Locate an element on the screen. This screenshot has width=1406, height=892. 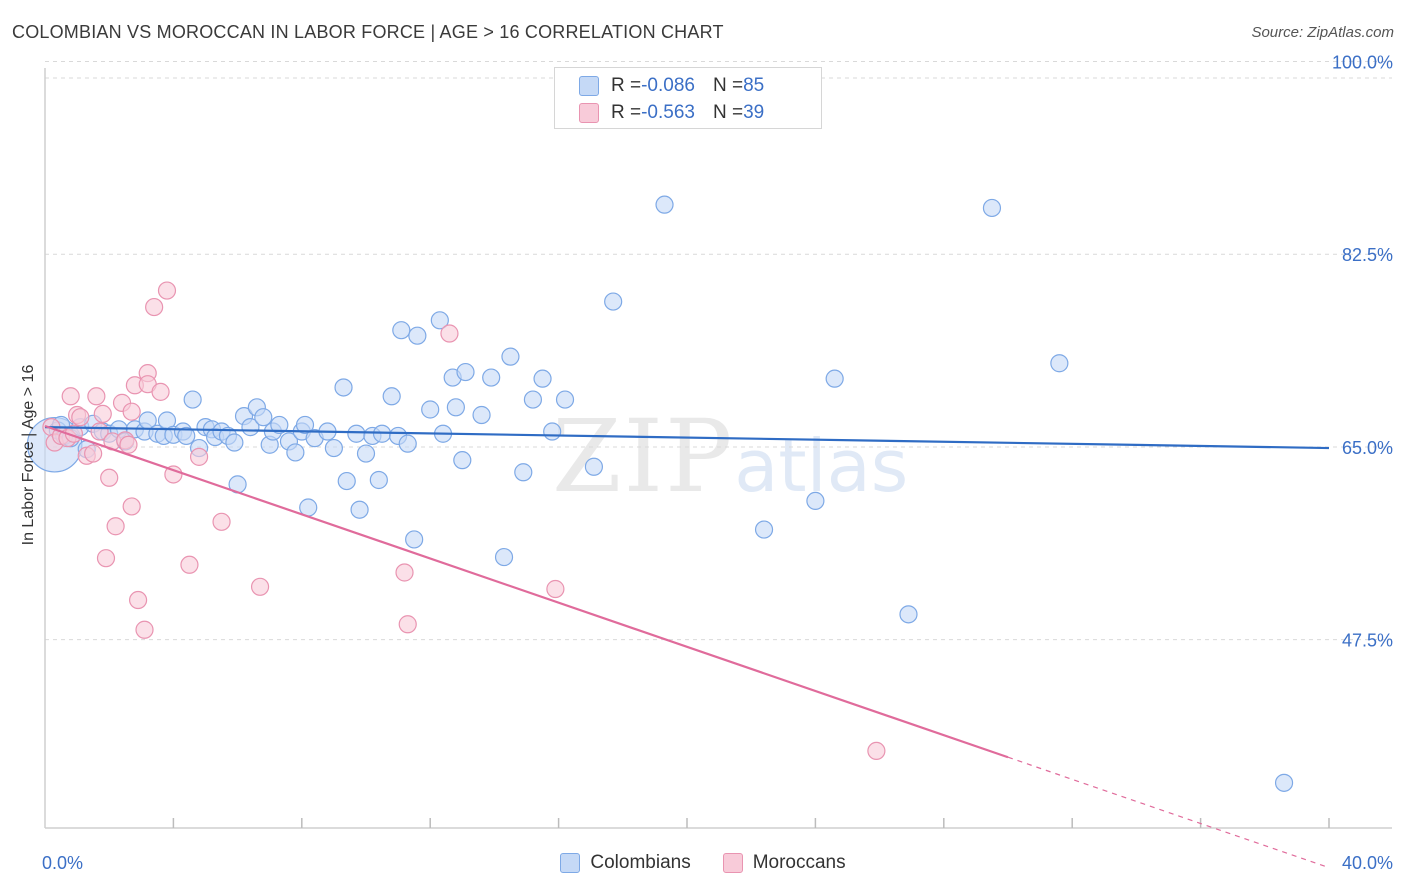
moroccans-r-label: R = is located at coordinates (626, 112).